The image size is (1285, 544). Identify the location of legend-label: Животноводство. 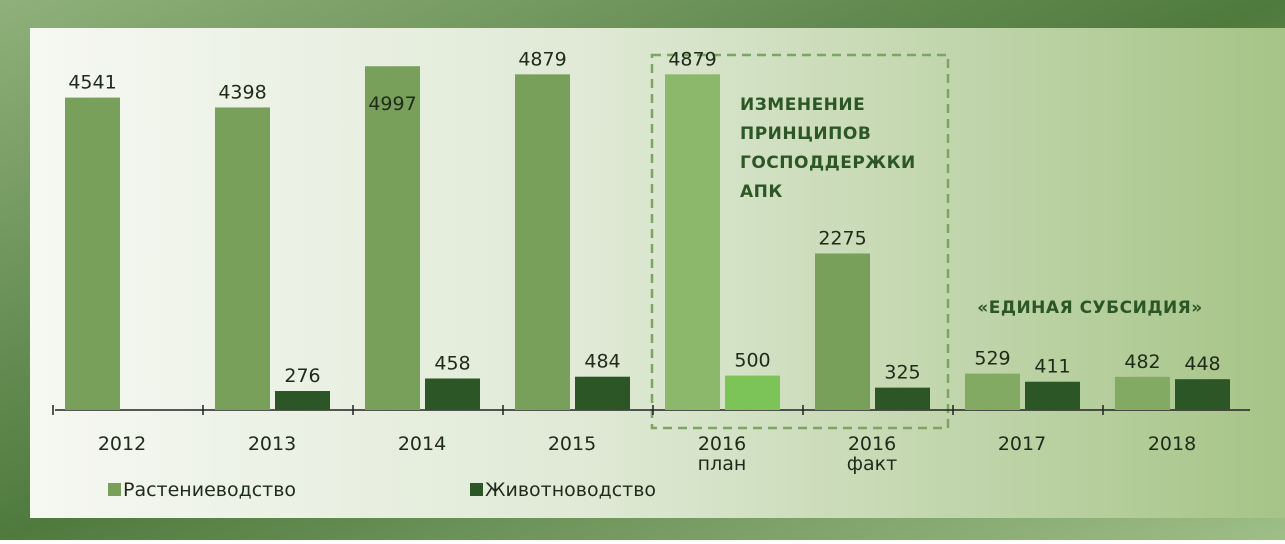
(570, 490).